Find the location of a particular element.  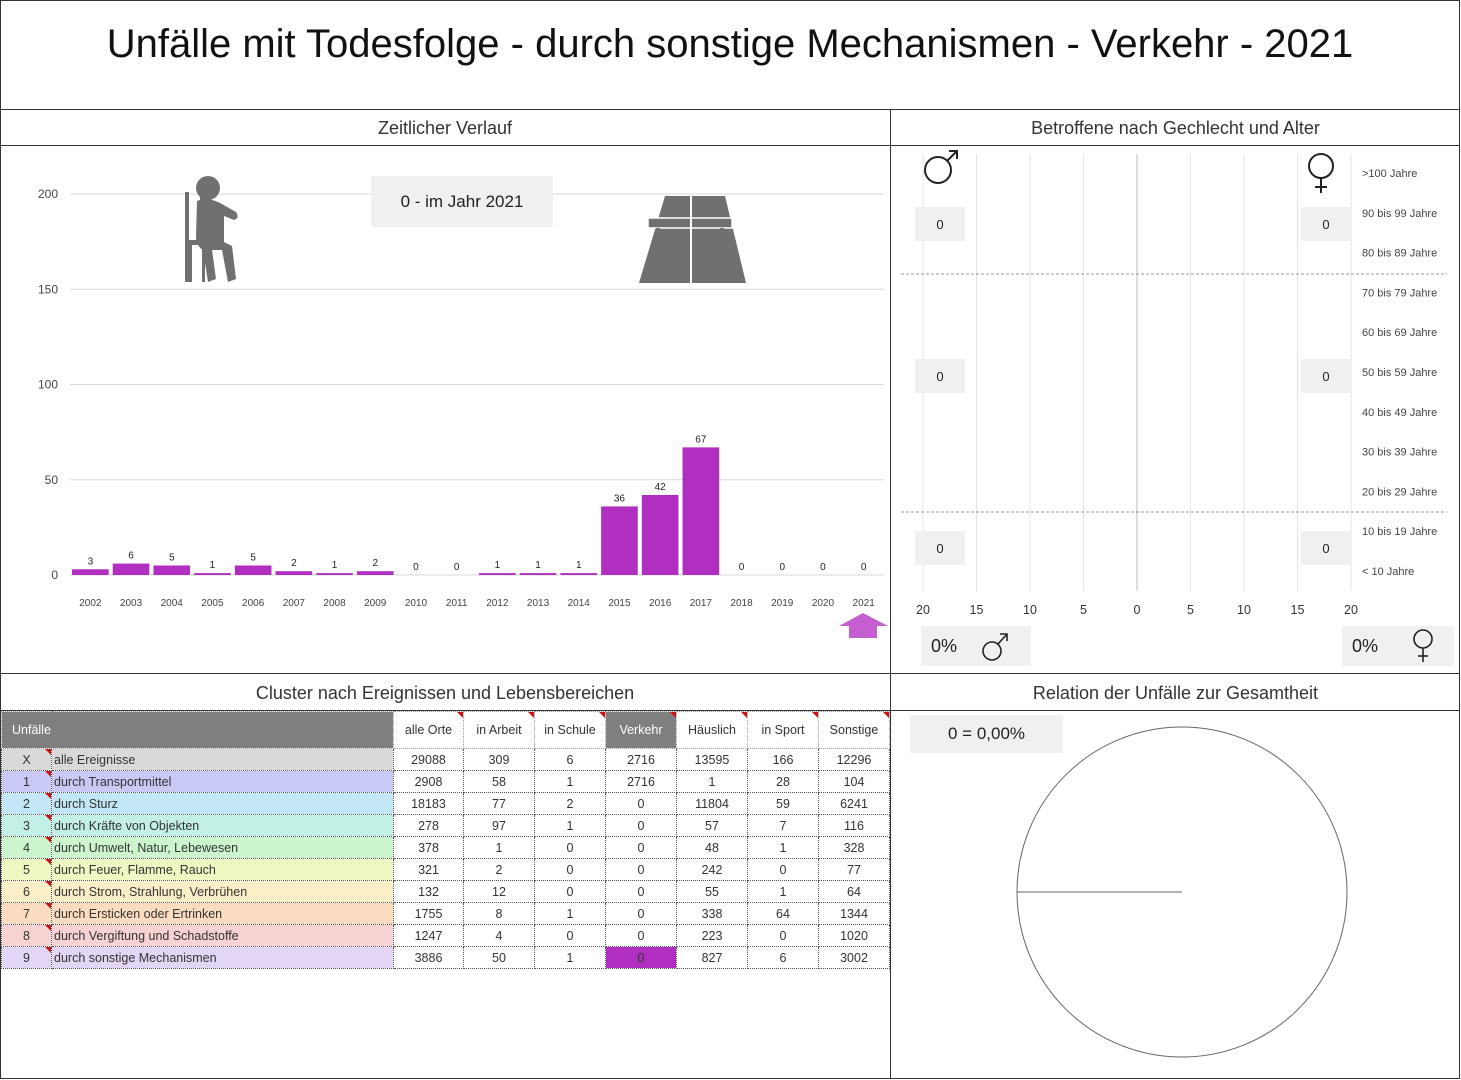

column-header: in Schule is located at coordinates (570, 730).